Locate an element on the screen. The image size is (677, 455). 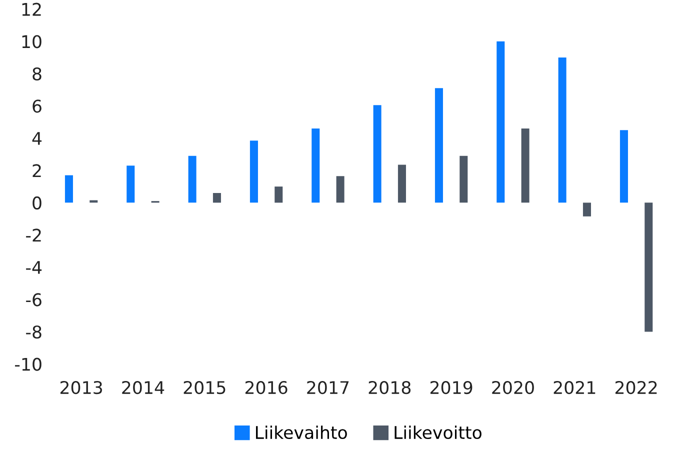
y-tick-label: 0 is located at coordinates (37, 203).